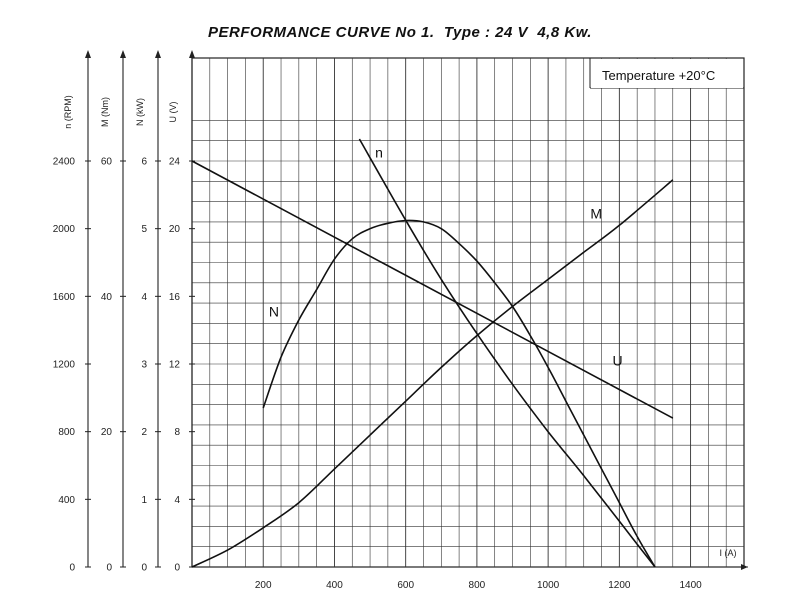  I want to click on y-tick-label-M: 60, so click(107, 162).